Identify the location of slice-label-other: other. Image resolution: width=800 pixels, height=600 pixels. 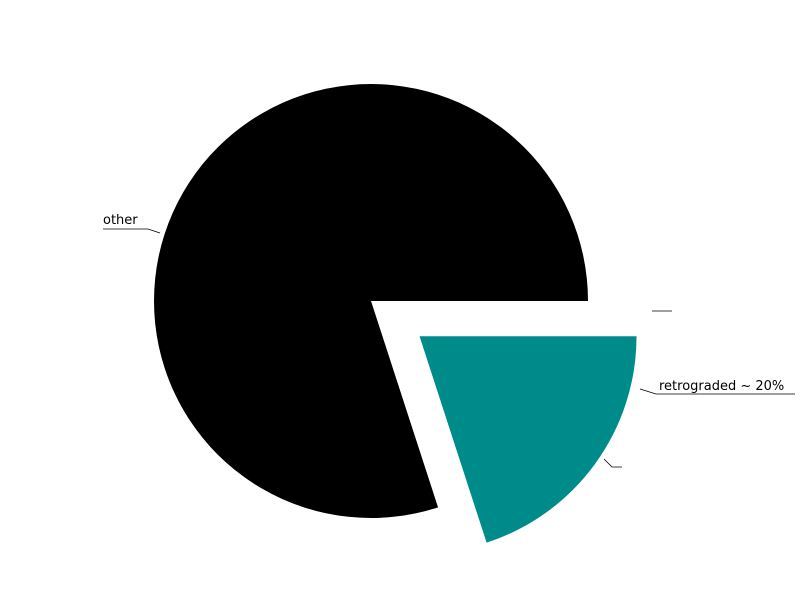
(120, 220).